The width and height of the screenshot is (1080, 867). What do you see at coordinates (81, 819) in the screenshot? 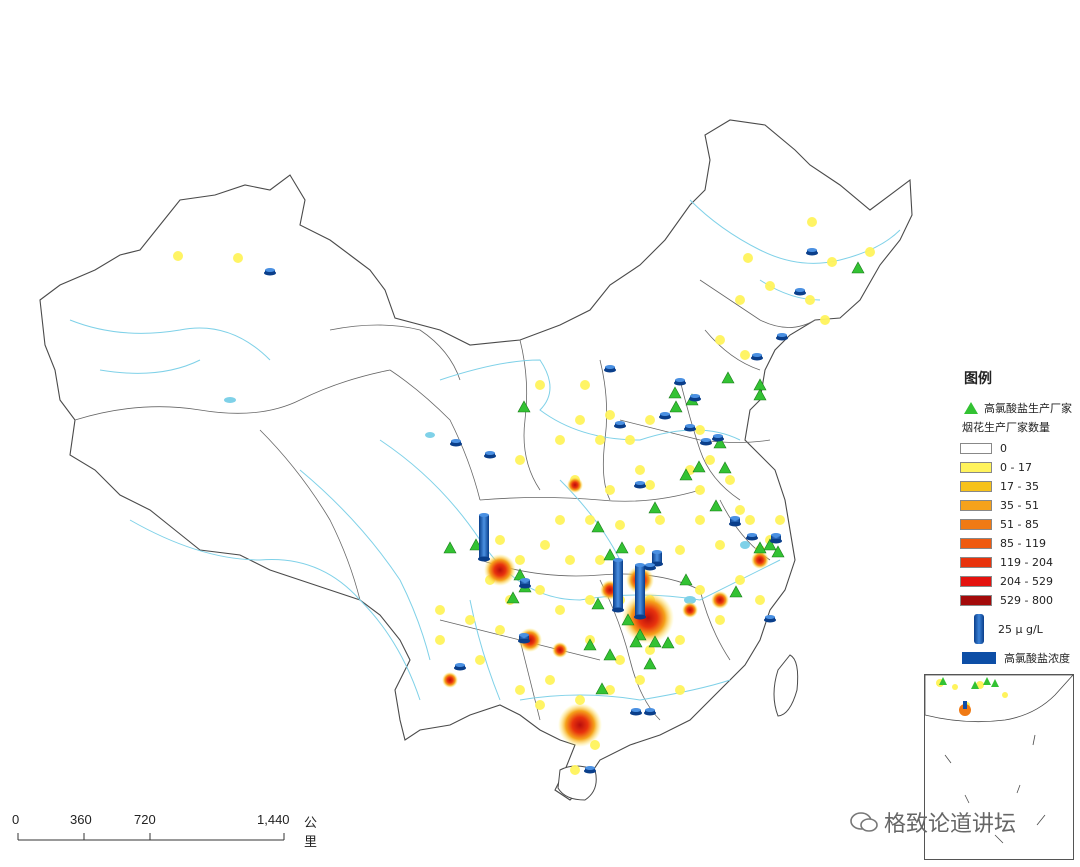
I see `scale-tick-1: 360` at bounding box center [81, 819].